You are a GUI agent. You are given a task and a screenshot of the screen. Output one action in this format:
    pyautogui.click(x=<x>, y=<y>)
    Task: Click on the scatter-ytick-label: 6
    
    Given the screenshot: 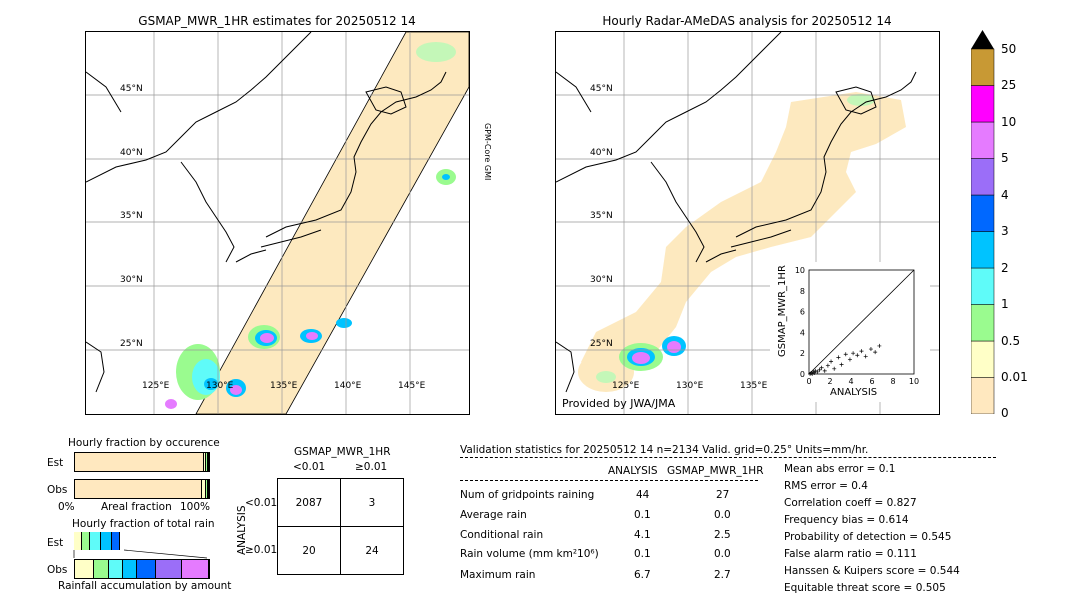 What is the action you would take?
    pyautogui.click(x=802, y=312)
    